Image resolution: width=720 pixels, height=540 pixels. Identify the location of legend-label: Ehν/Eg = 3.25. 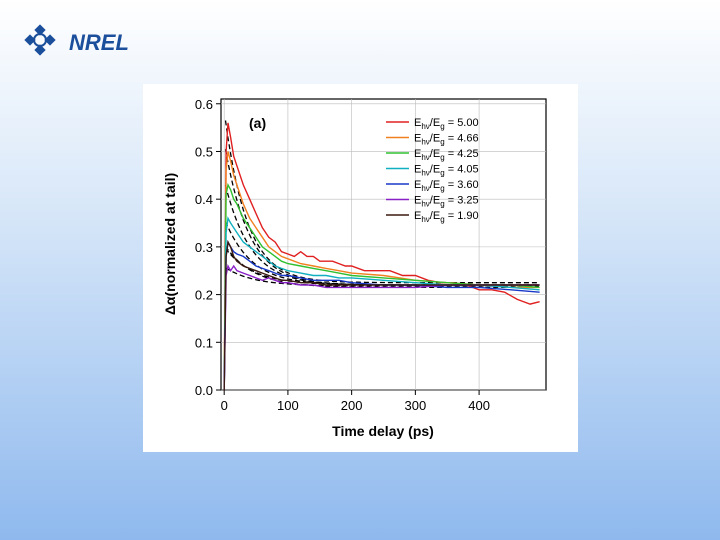
(446, 202).